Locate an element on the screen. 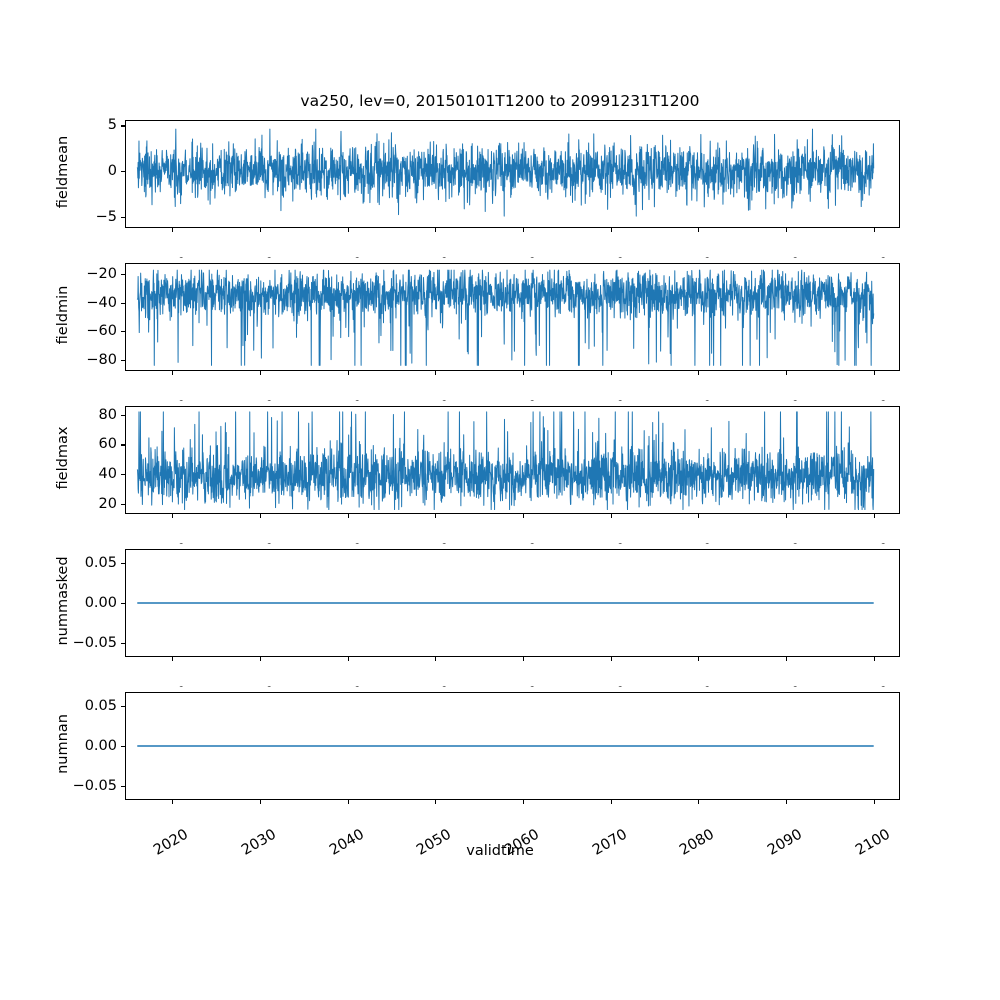 The height and width of the screenshot is (1000, 1000). y-tick-label: 0 is located at coordinates (112, 171).